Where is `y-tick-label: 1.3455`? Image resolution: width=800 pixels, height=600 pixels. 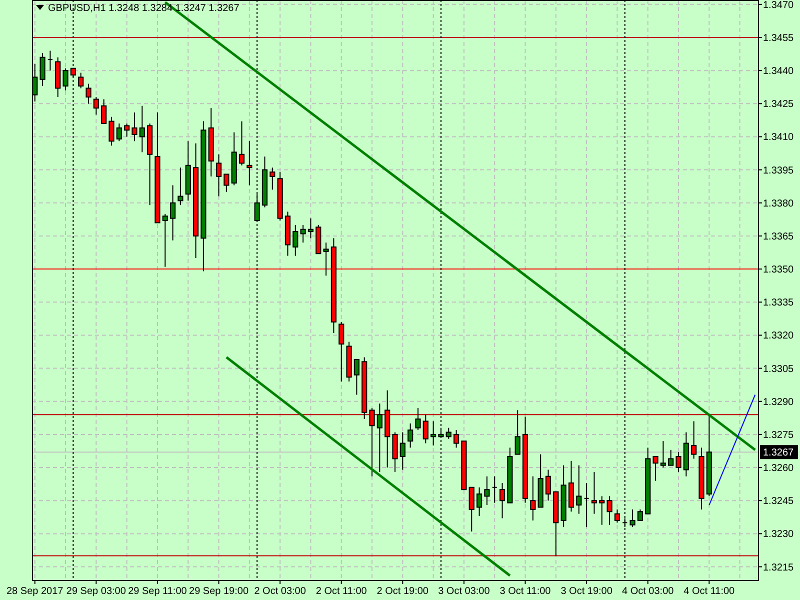
y-tick-label: 1.3455 is located at coordinates (778, 38).